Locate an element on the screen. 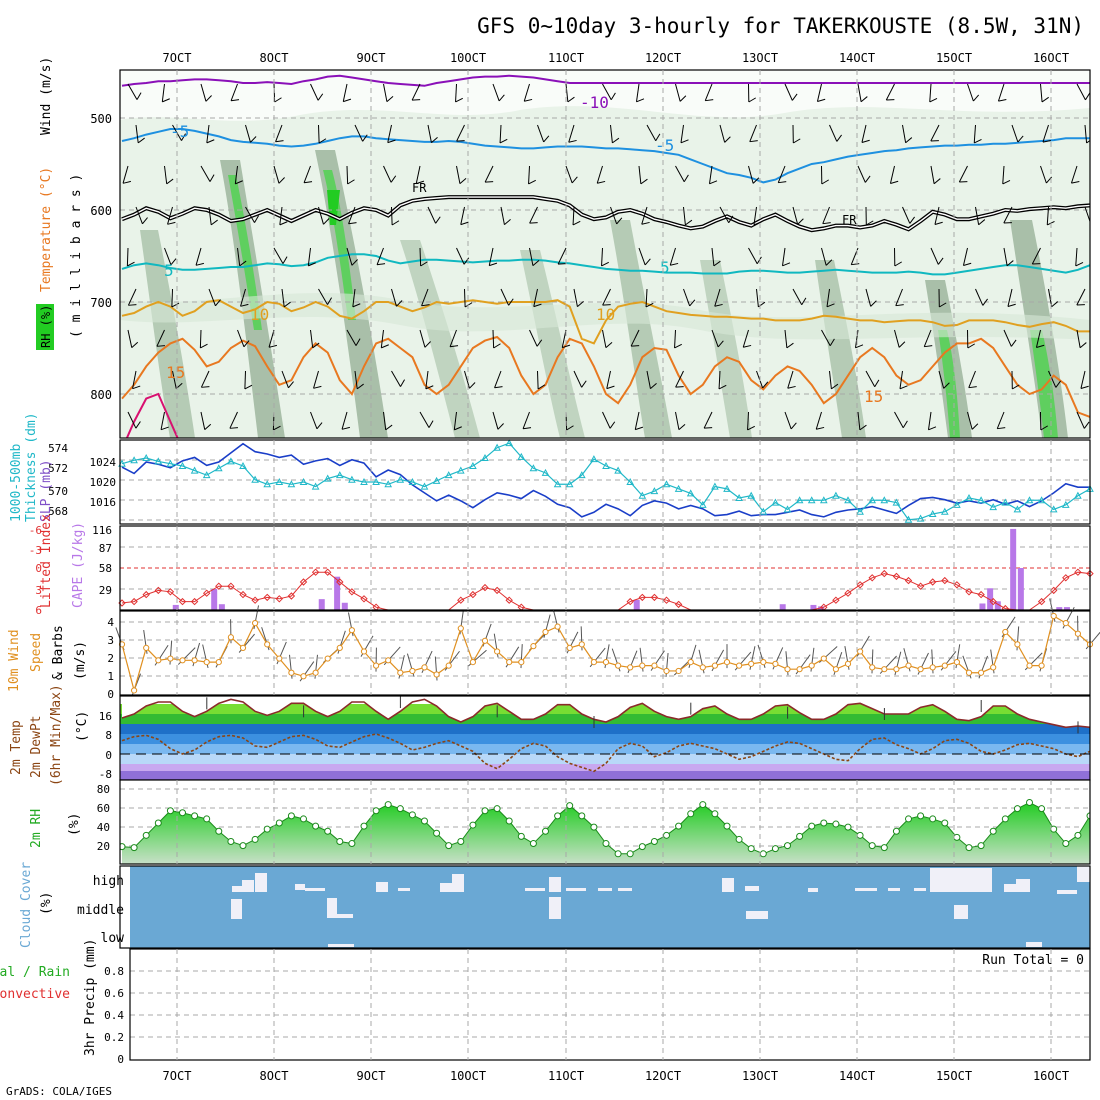  cape-bar is located at coordinates (337, 593).